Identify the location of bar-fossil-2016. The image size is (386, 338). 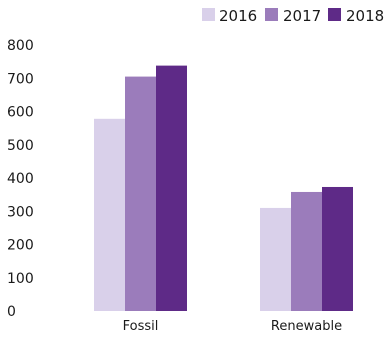
(109, 214).